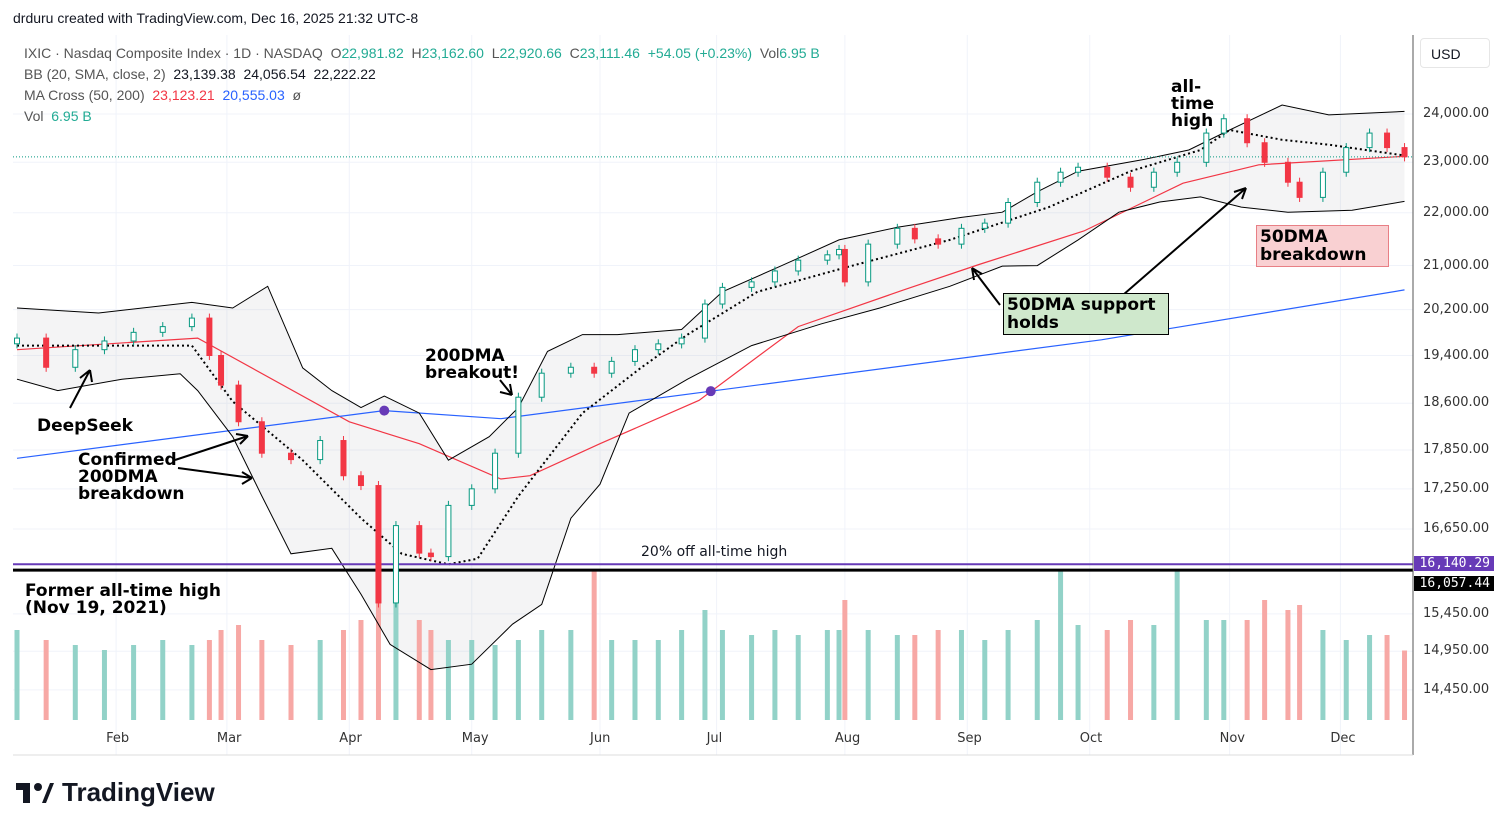  Describe the element at coordinates (475, 738) in the screenshot. I see `time-tick-label: May` at that location.